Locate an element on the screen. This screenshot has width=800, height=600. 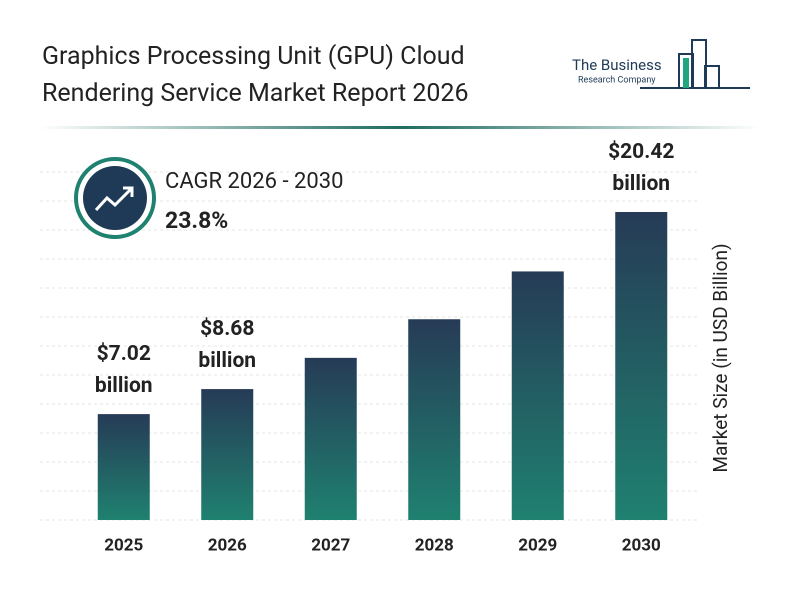
trend-icon is located at coordinates (113, 199).